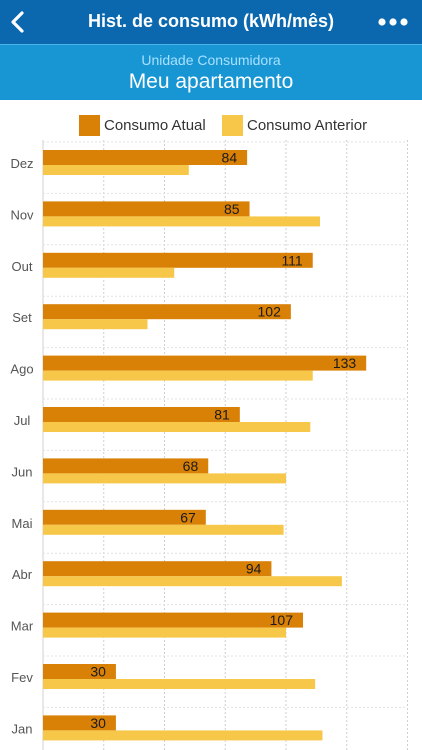 The image size is (422, 750). Describe the element at coordinates (232, 125) in the screenshot. I see `legend-swatch-previous` at that location.